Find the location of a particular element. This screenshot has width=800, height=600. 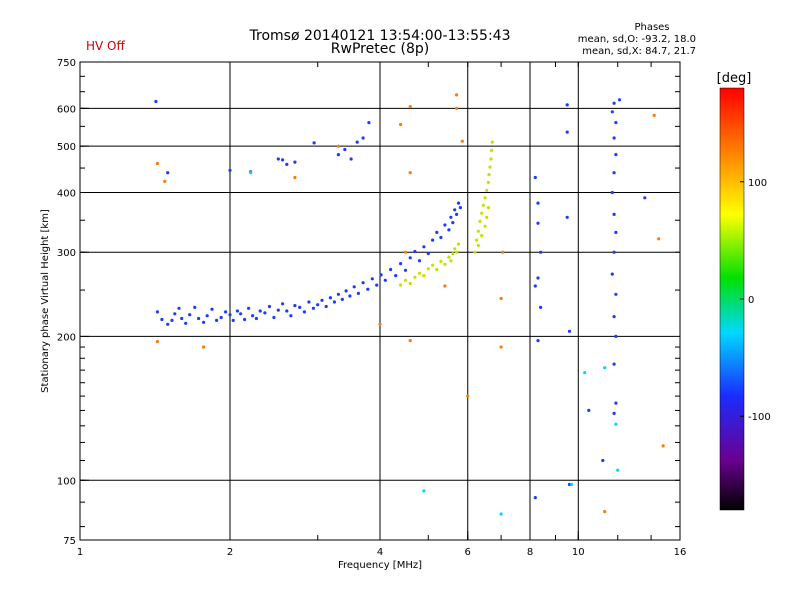

colorbar-ticks: -100 0 100 is located at coordinates (755, 300).